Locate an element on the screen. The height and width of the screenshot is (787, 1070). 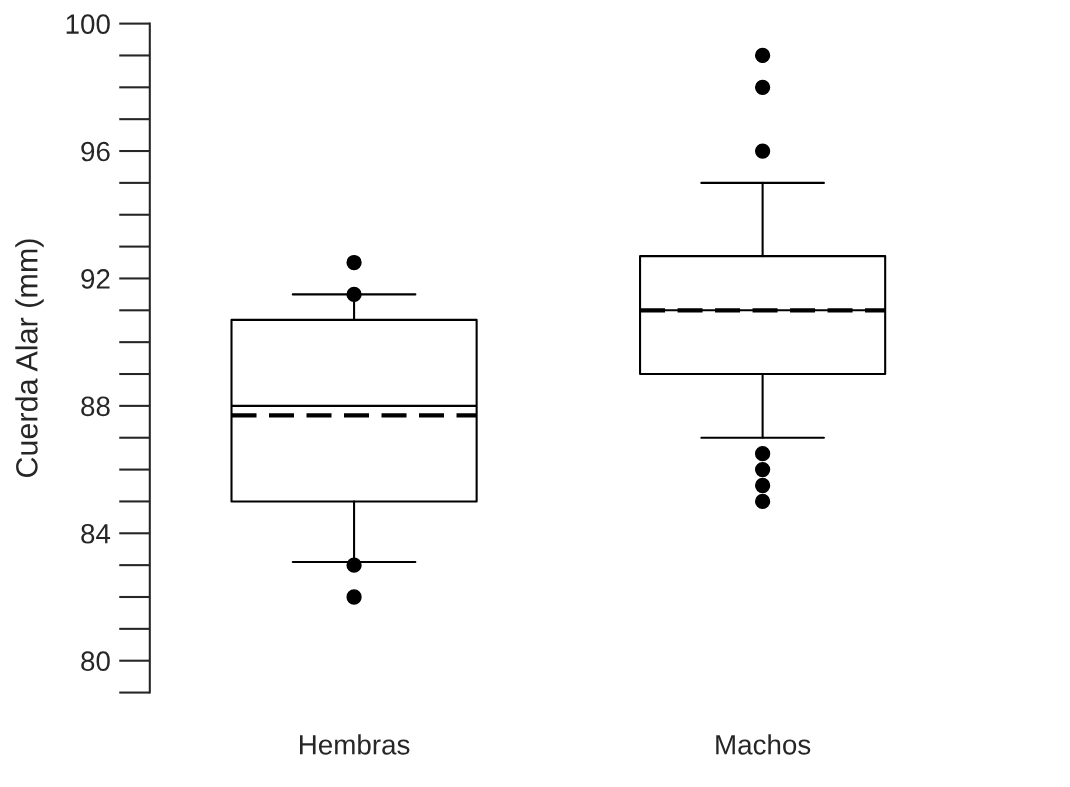
y-tick-label: 92 is located at coordinates (95, 279).